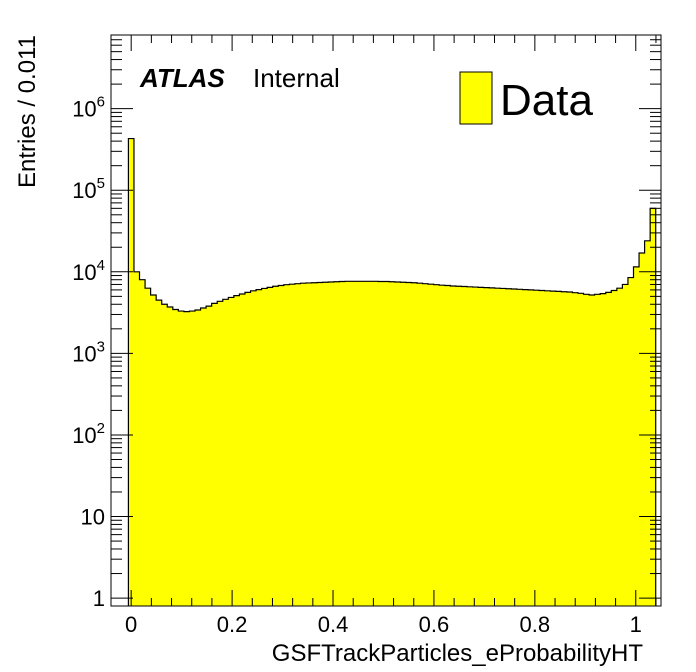 This screenshot has width=696, height=672. What do you see at coordinates (296, 78) in the screenshot?
I see `atlas-internal-label: Internal` at bounding box center [296, 78].